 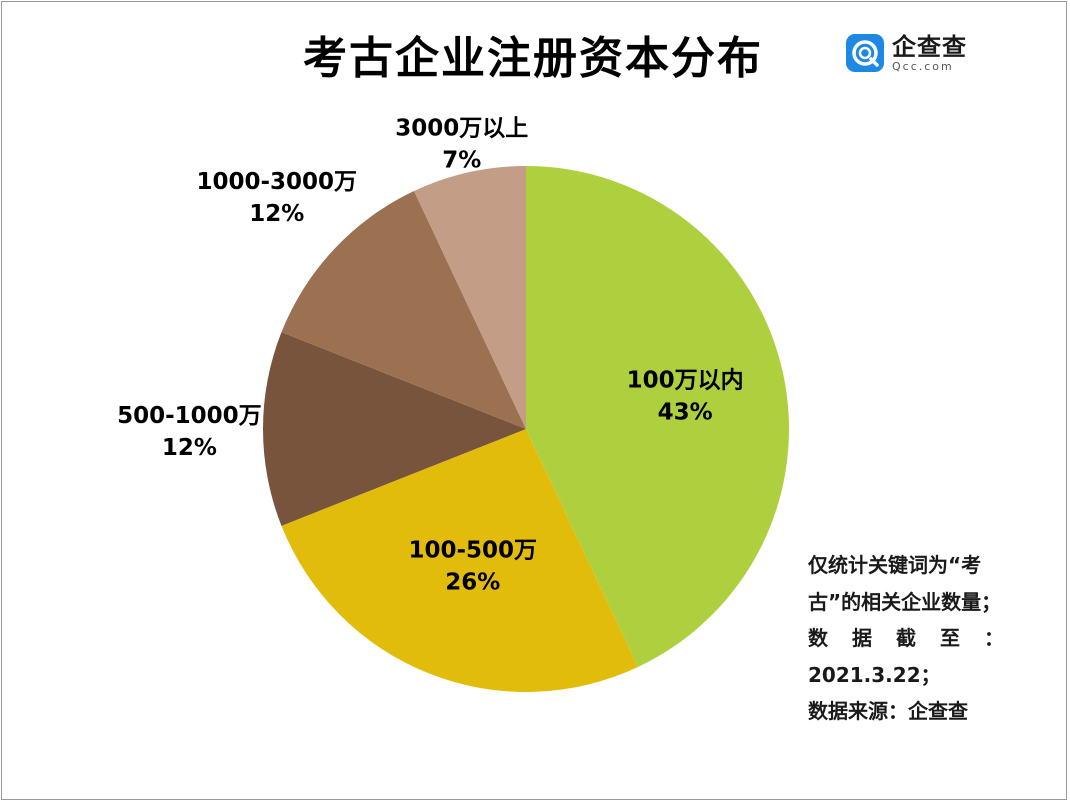 I want to click on slice-category-label: 100万以内, so click(x=685, y=380).